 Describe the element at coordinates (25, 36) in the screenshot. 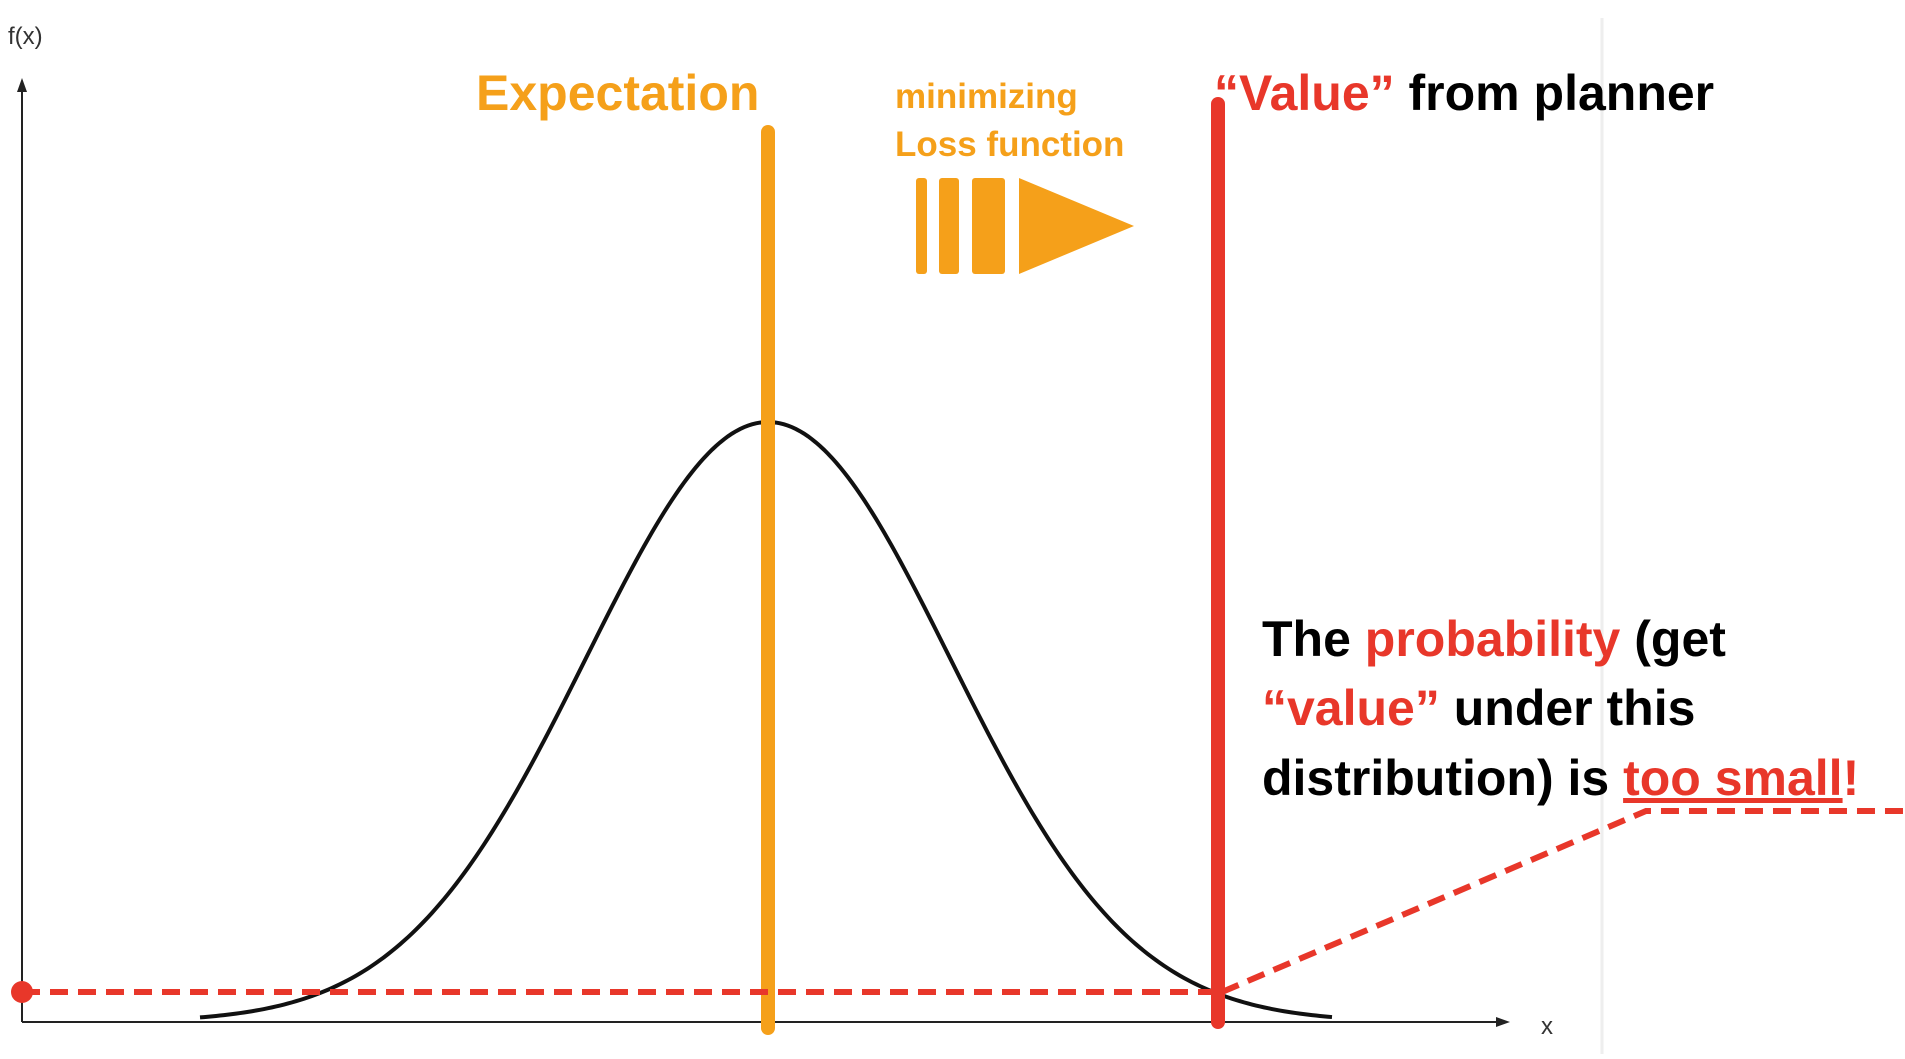

I see `y-axis-label: f(x)` at that location.